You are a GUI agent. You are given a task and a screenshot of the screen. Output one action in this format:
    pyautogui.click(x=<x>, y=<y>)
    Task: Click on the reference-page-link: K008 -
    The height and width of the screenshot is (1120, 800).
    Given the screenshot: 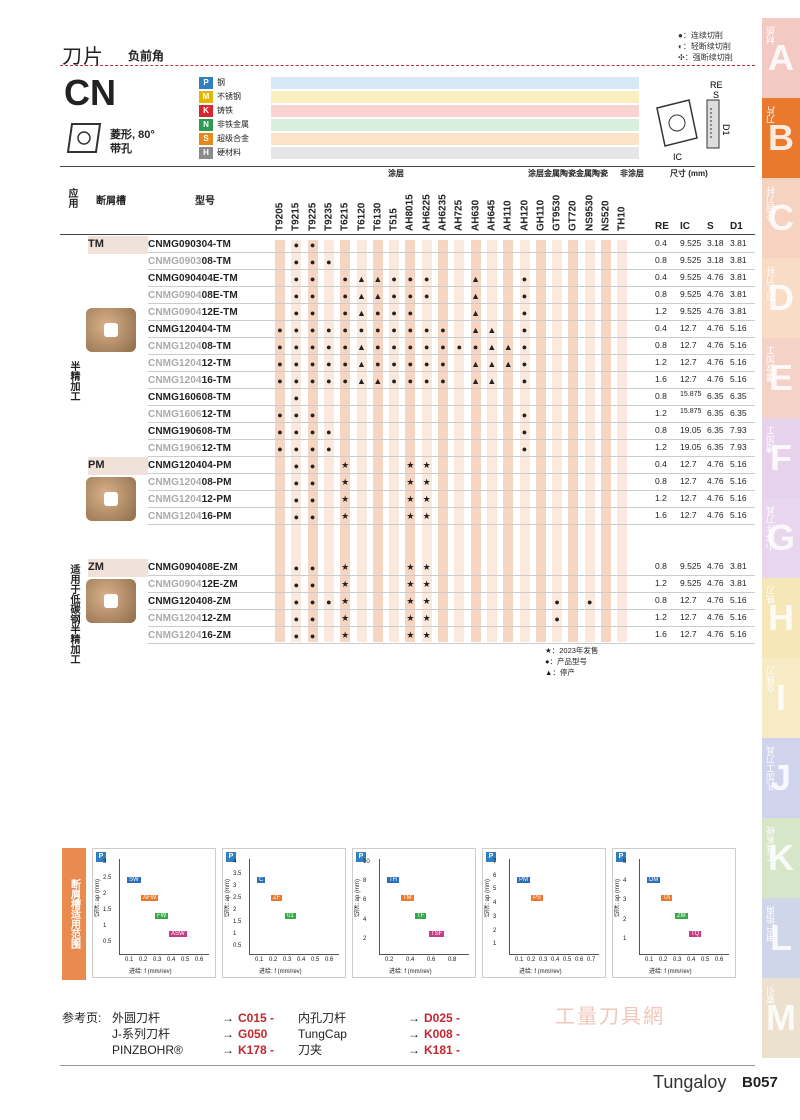 What is the action you would take?
    pyautogui.click(x=442, y=1034)
    